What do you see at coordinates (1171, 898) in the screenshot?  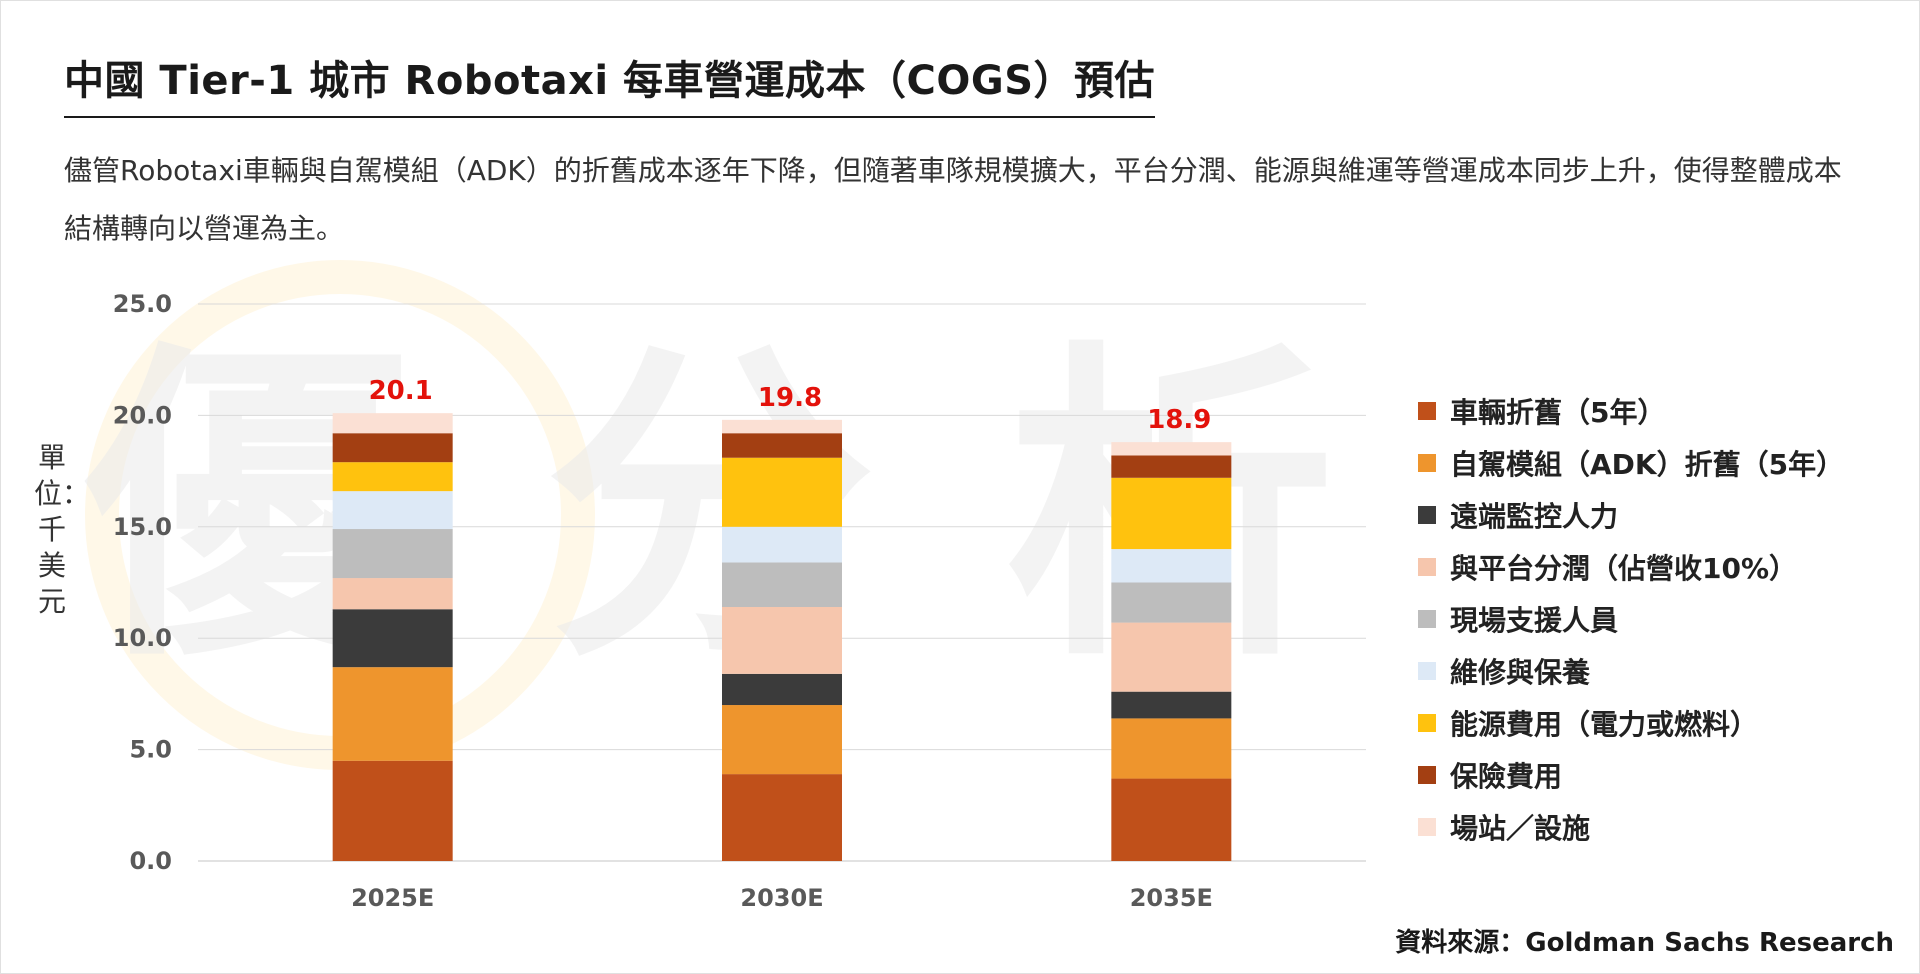 I see `x-tick-label: 2035E` at bounding box center [1171, 898].